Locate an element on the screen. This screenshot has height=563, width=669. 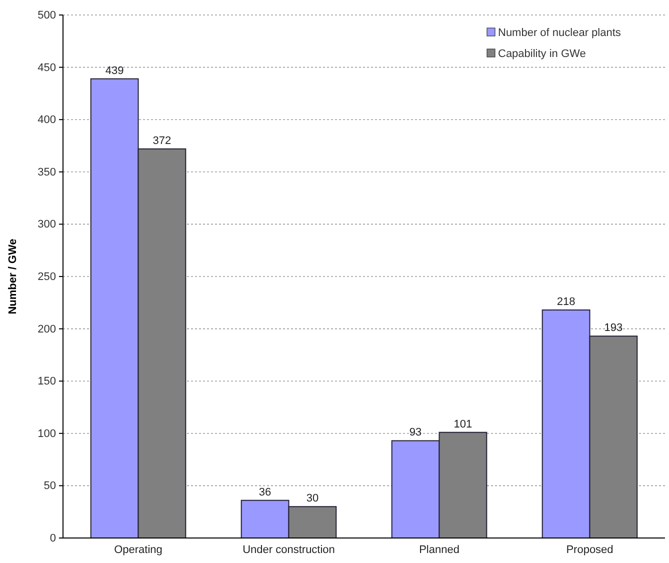
y-tick-label: 250 is located at coordinates (47, 277).